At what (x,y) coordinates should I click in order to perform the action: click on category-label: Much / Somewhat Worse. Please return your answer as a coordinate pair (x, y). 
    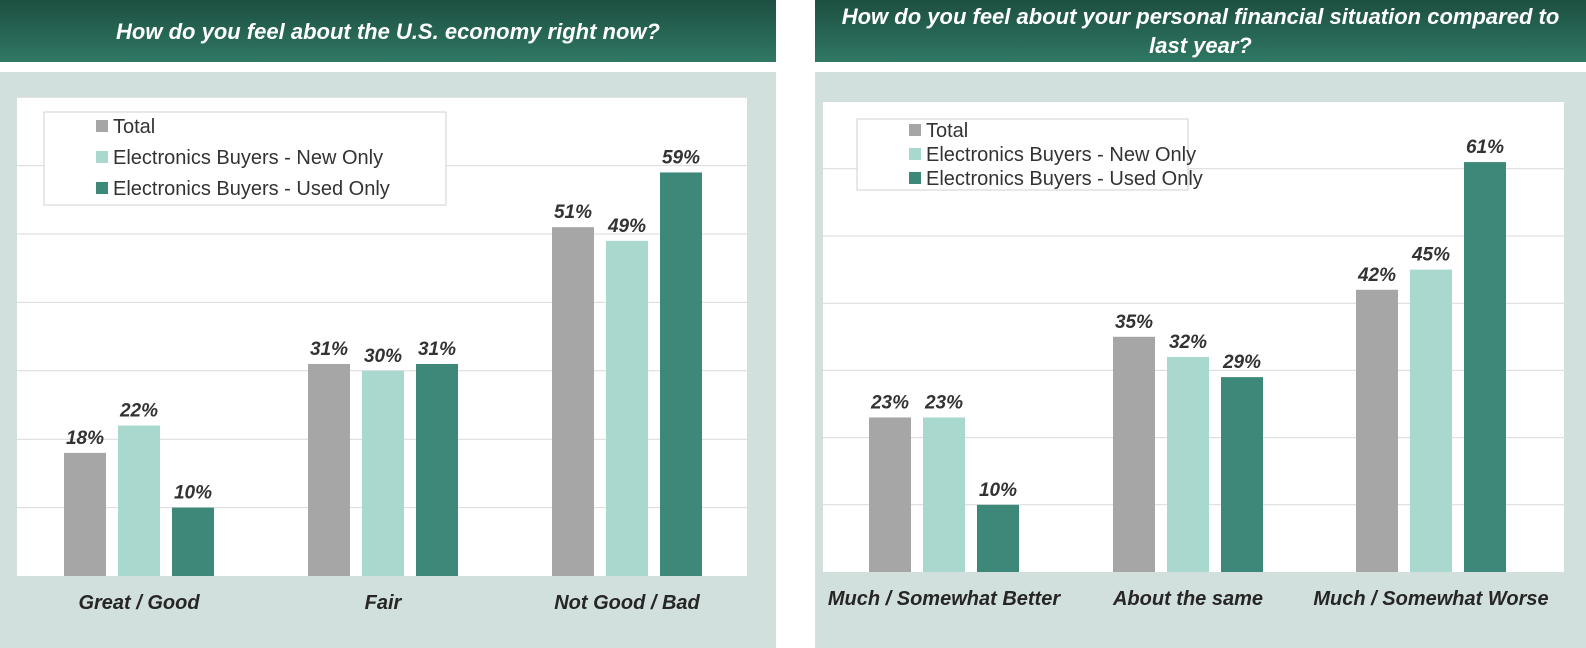
    Looking at the image, I should click on (1430, 599).